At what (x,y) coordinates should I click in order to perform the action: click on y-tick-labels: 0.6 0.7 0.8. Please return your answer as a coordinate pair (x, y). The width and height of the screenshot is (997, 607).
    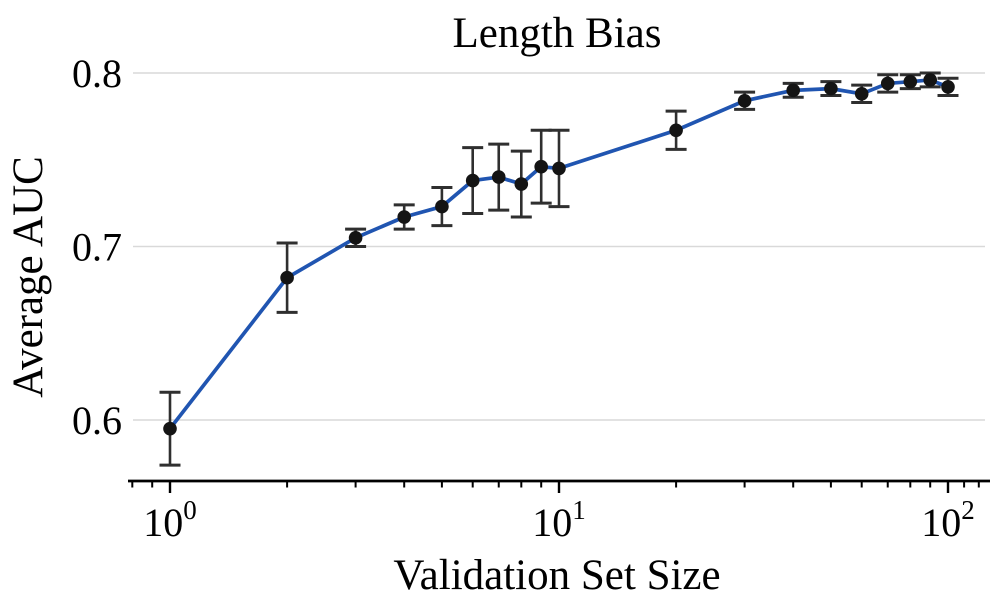
    Looking at the image, I should click on (97, 247).